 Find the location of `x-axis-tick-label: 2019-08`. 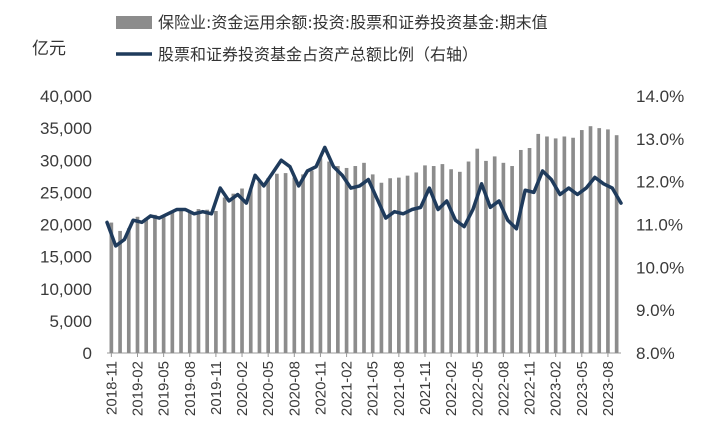

x-axis-tick-label: 2019-08 is located at coordinates (190, 388).